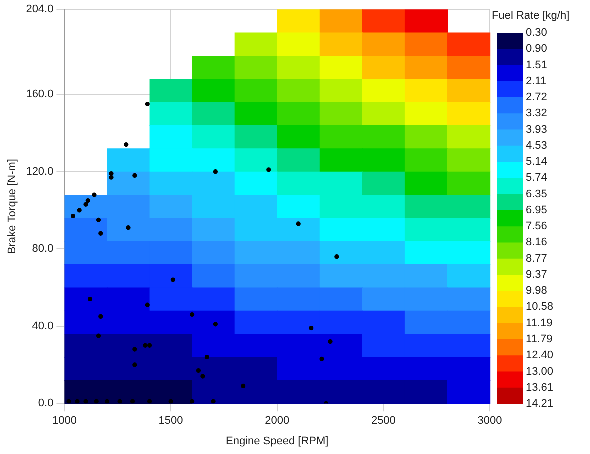 The height and width of the screenshot is (454, 590). What do you see at coordinates (43, 249) in the screenshot?
I see `y-tick-label: 80.0` at bounding box center [43, 249].